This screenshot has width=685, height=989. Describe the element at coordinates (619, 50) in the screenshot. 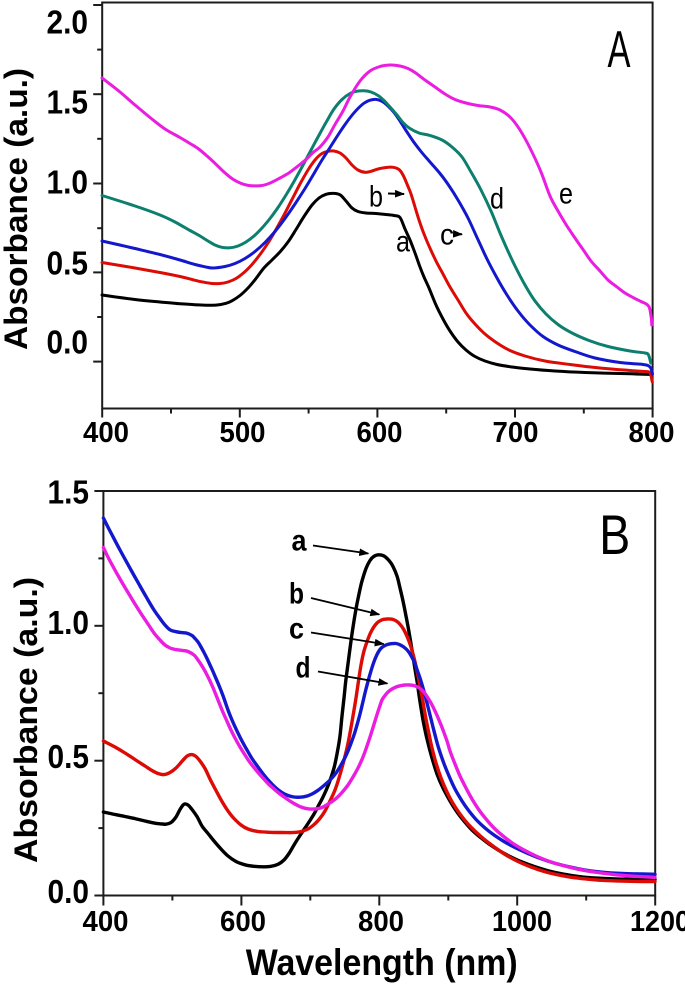

I see `svg-text: A` at that location.